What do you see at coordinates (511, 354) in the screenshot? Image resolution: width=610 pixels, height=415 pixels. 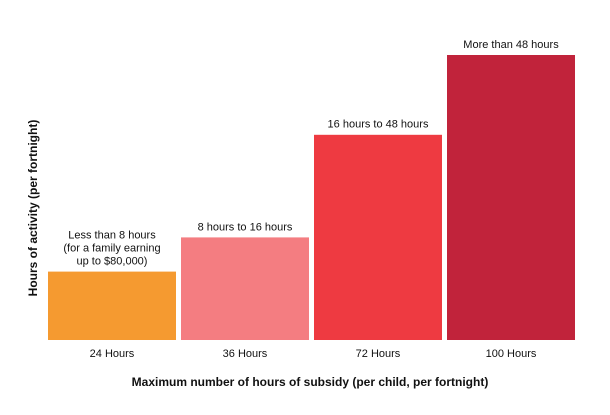 I see `x-tick-label: 100 Hours` at bounding box center [511, 354].